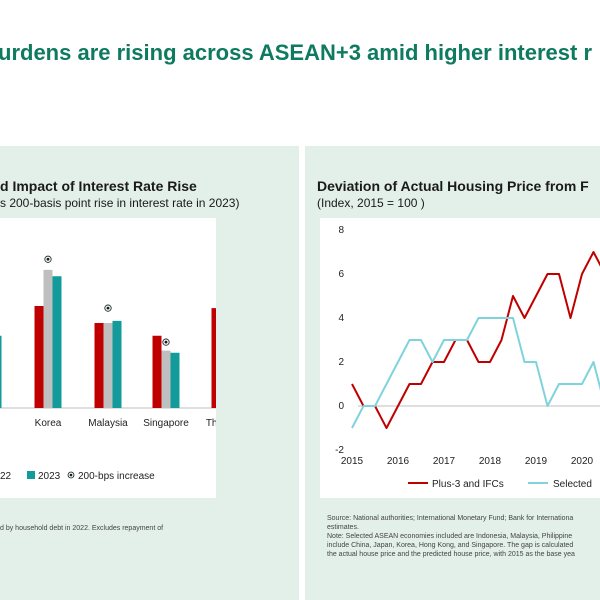 This screenshot has height=600, width=600. I want to click on y-tick-label: 0, so click(341, 406).